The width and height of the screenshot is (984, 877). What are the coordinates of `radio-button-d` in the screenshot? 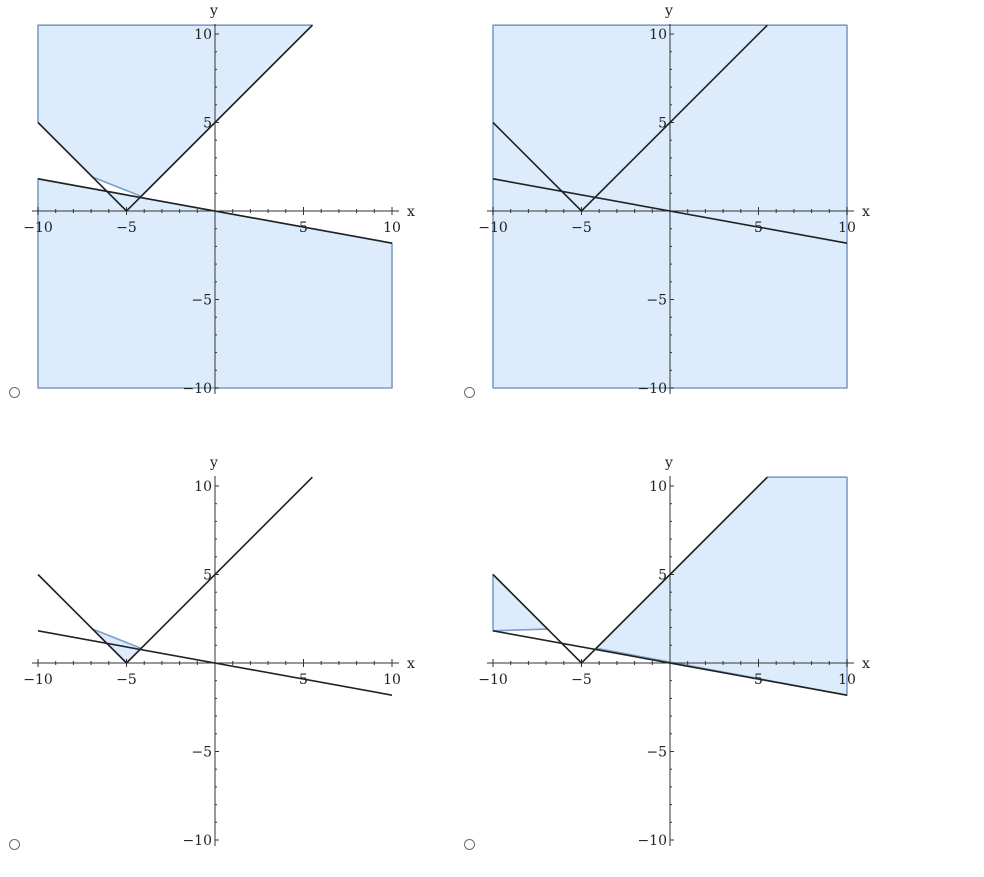 It's located at (469, 844).